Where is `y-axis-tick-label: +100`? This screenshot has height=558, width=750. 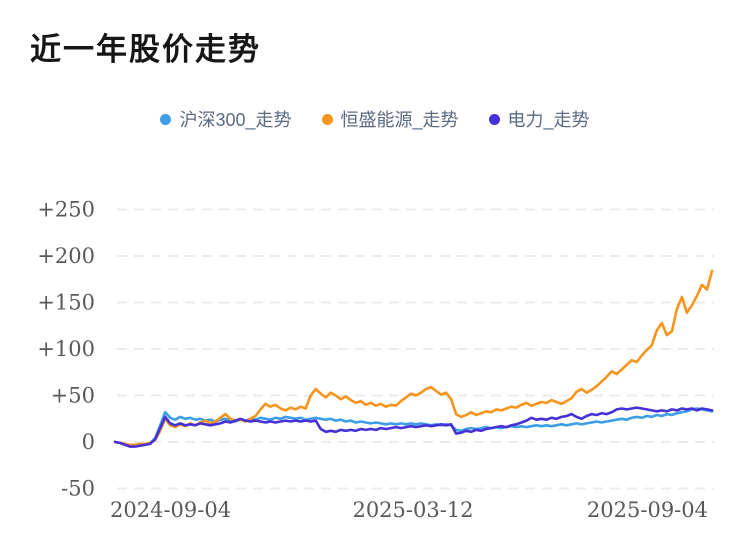 y-axis-tick-label: +100 is located at coordinates (66, 349).